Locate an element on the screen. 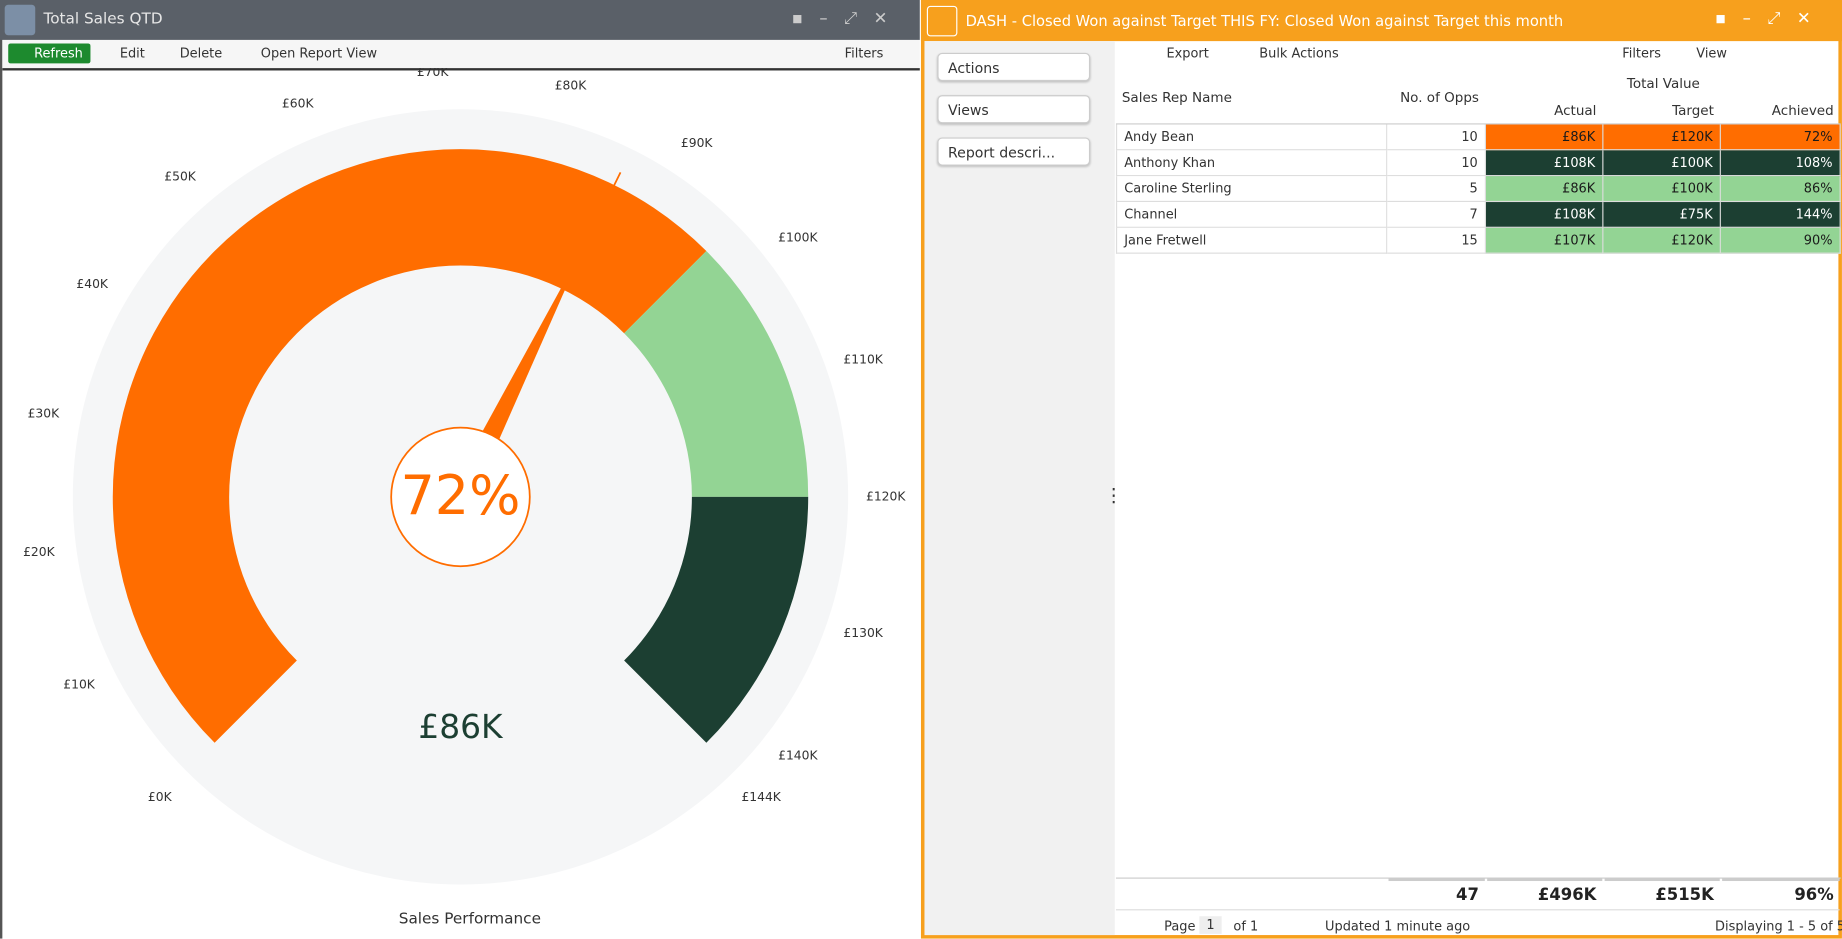 The width and height of the screenshot is (1842, 939). delete-button: Delete is located at coordinates (201, 53).